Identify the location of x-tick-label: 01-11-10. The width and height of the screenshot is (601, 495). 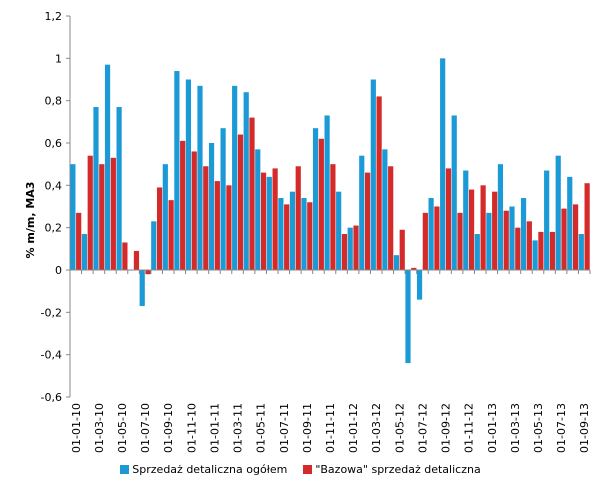
(191, 428).